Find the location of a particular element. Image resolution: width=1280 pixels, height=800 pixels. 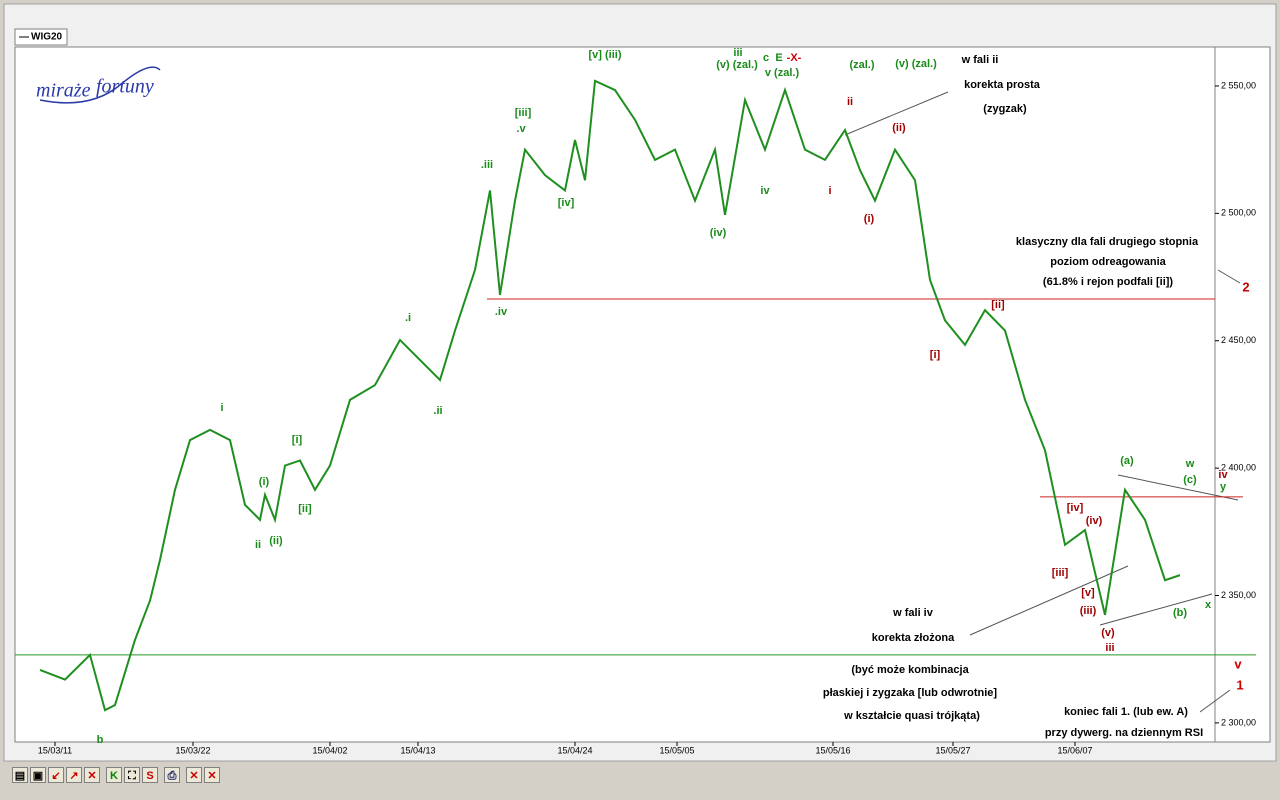

annotation: c is located at coordinates (766, 58).